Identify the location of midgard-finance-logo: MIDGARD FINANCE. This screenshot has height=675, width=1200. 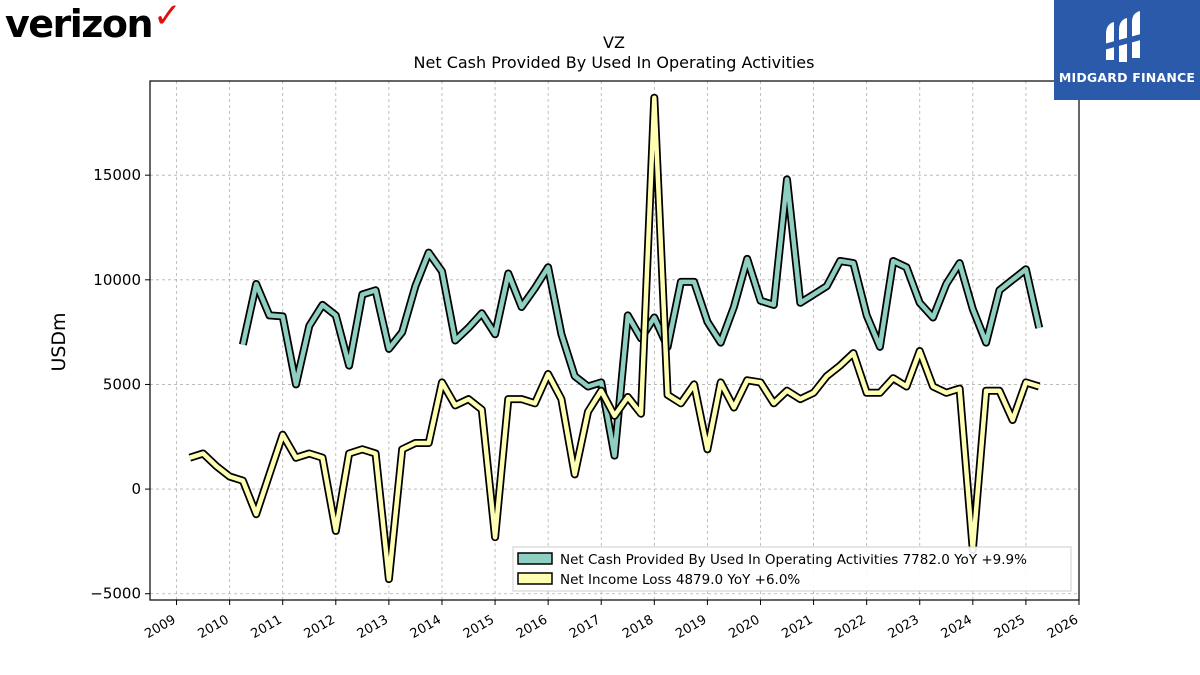
(1127, 50).